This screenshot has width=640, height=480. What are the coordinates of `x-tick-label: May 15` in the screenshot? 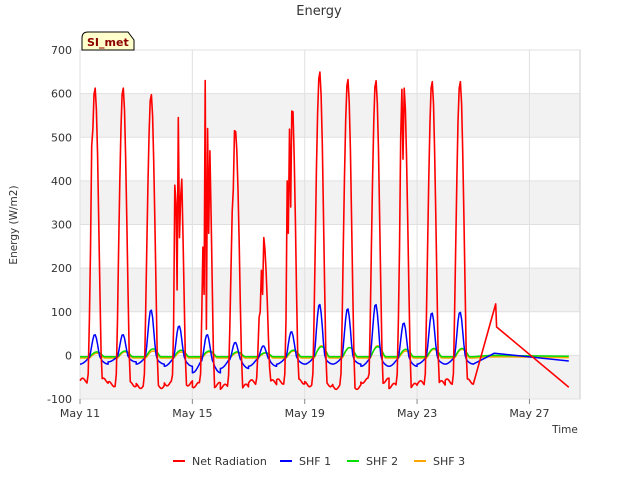 It's located at (192, 413).